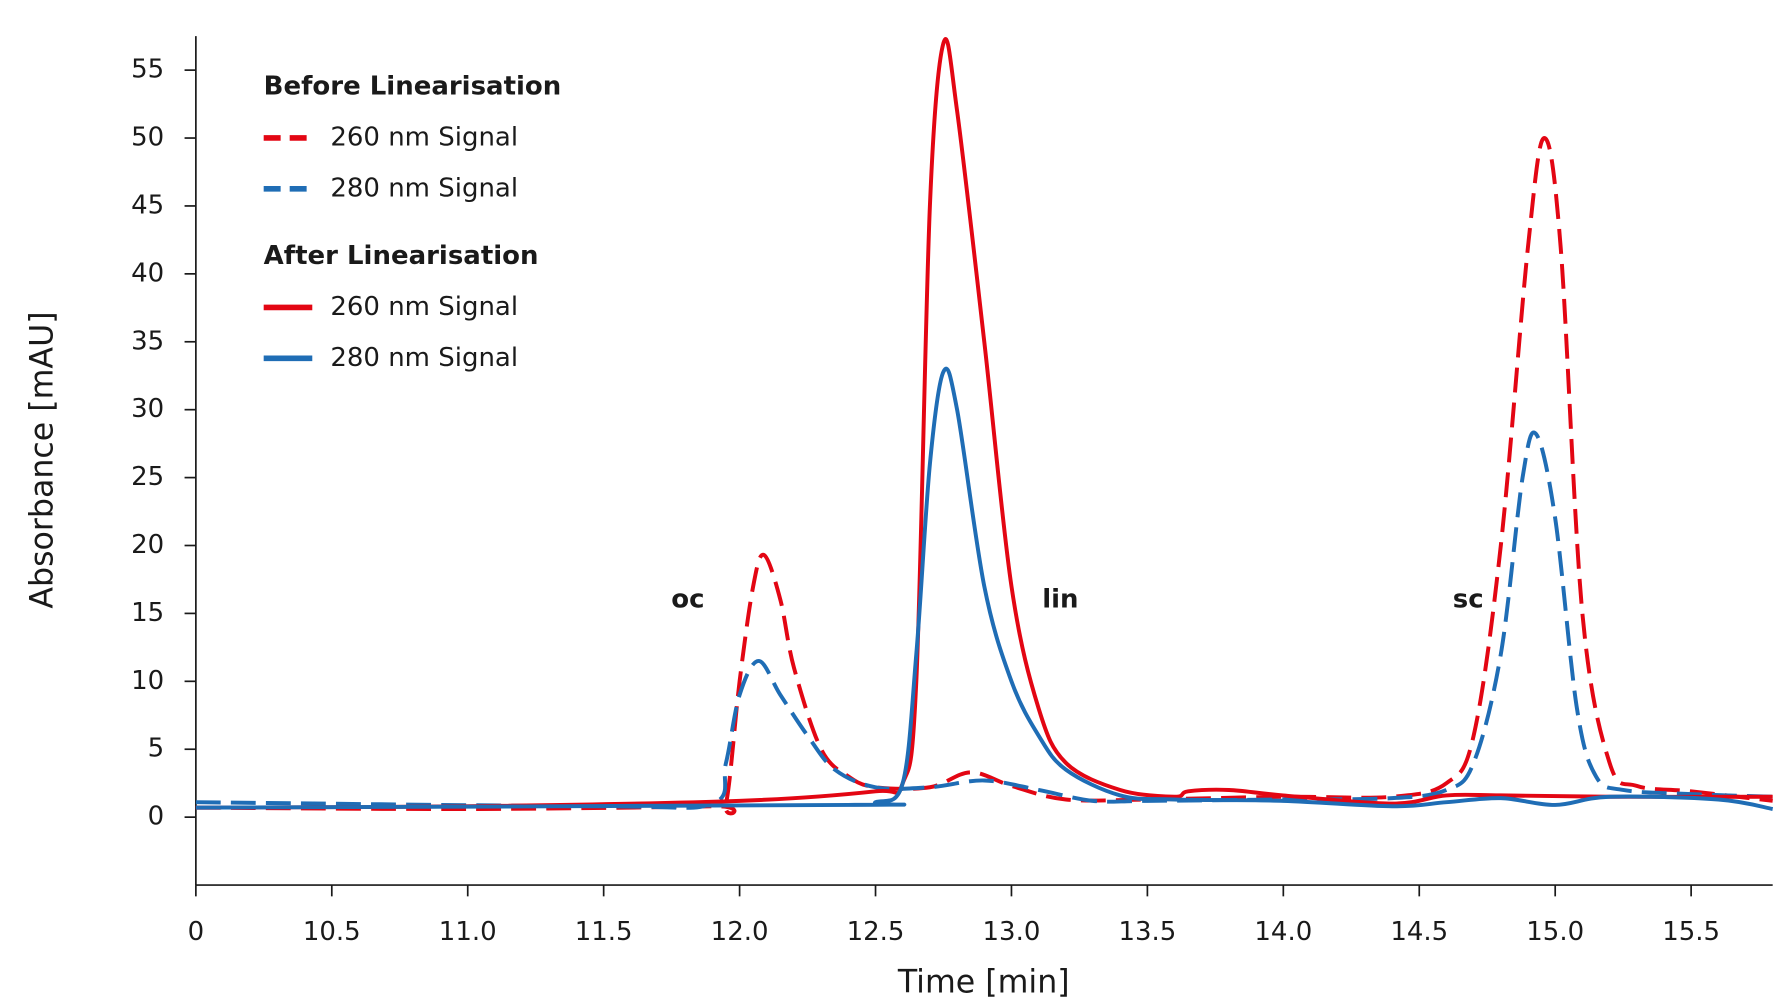 The width and height of the screenshot is (1773, 1006). What do you see at coordinates (147, 545) in the screenshot?
I see `y-tick-label: 20` at bounding box center [147, 545].